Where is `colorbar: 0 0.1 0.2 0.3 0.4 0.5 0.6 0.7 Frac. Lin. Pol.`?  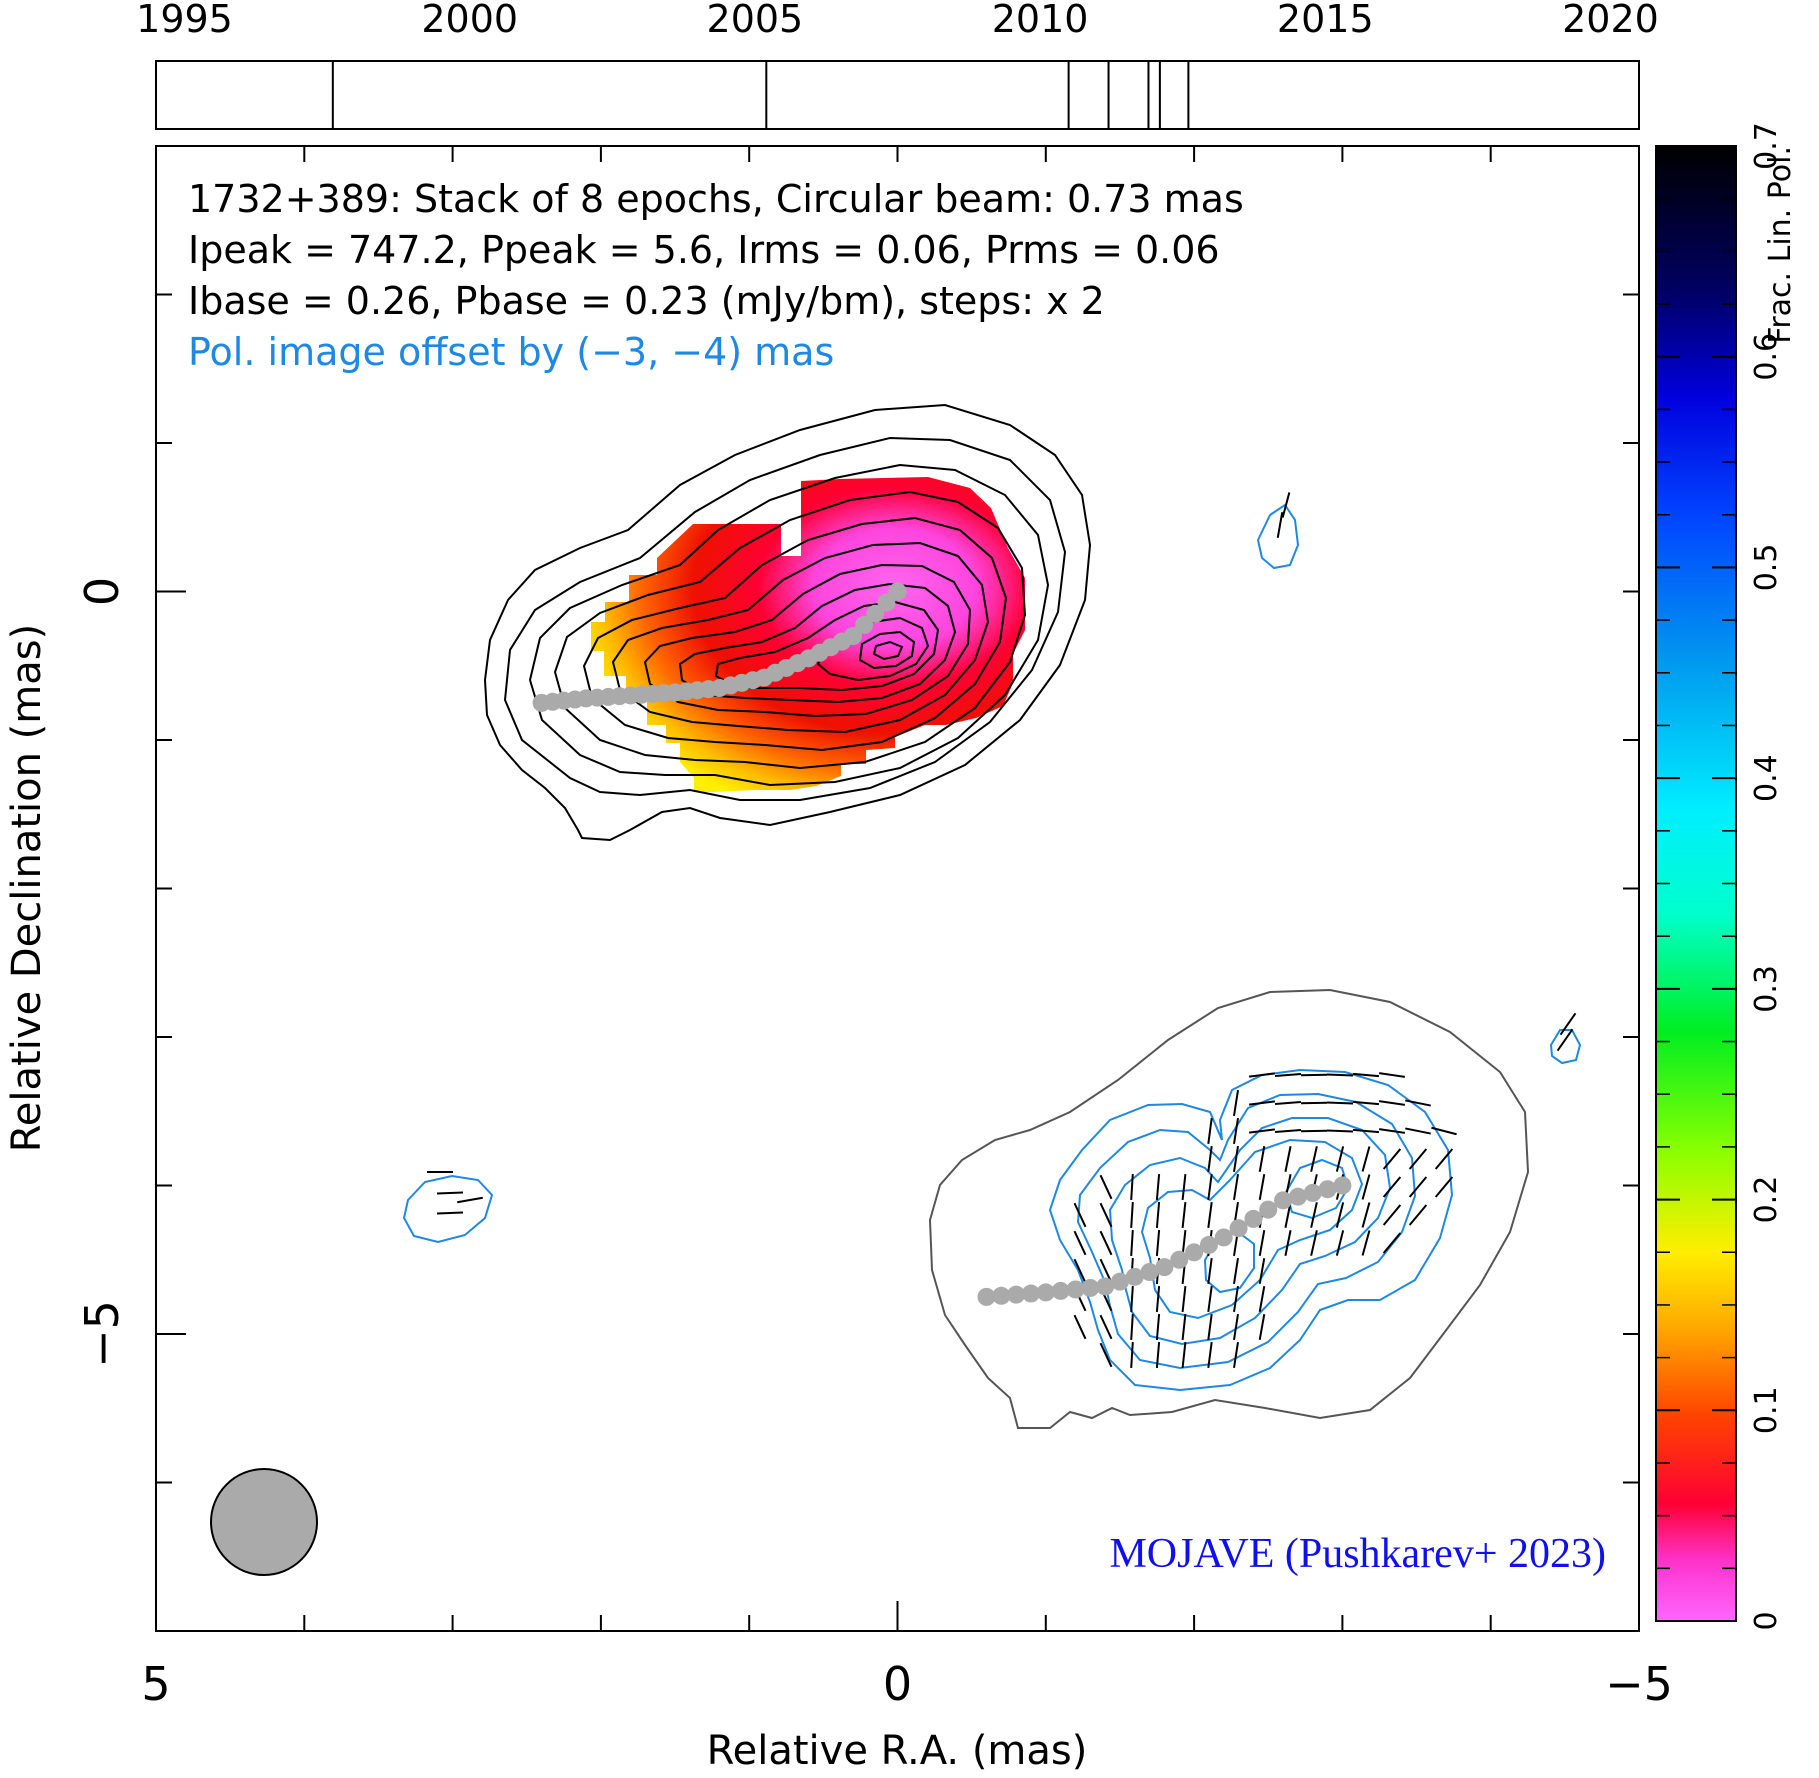 colorbar: 0 0.1 0.2 0.3 0.4 0.5 0.6 0.7 Frac. Lin. Pol. is located at coordinates (1726, 876).